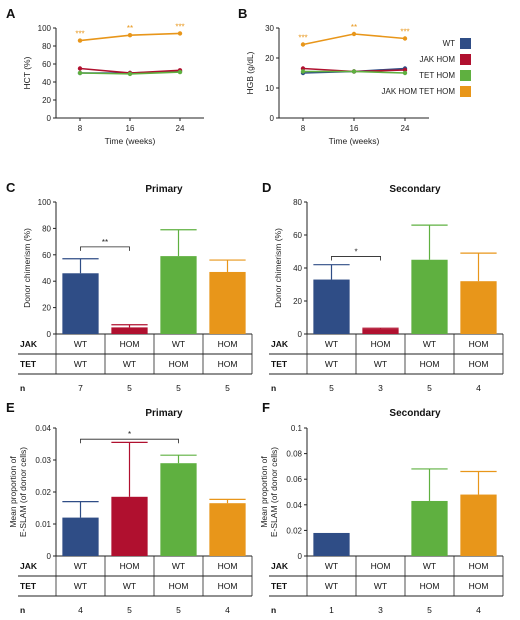 The image size is (520, 620). I want to click on significance-bracket, so click(129, 441).